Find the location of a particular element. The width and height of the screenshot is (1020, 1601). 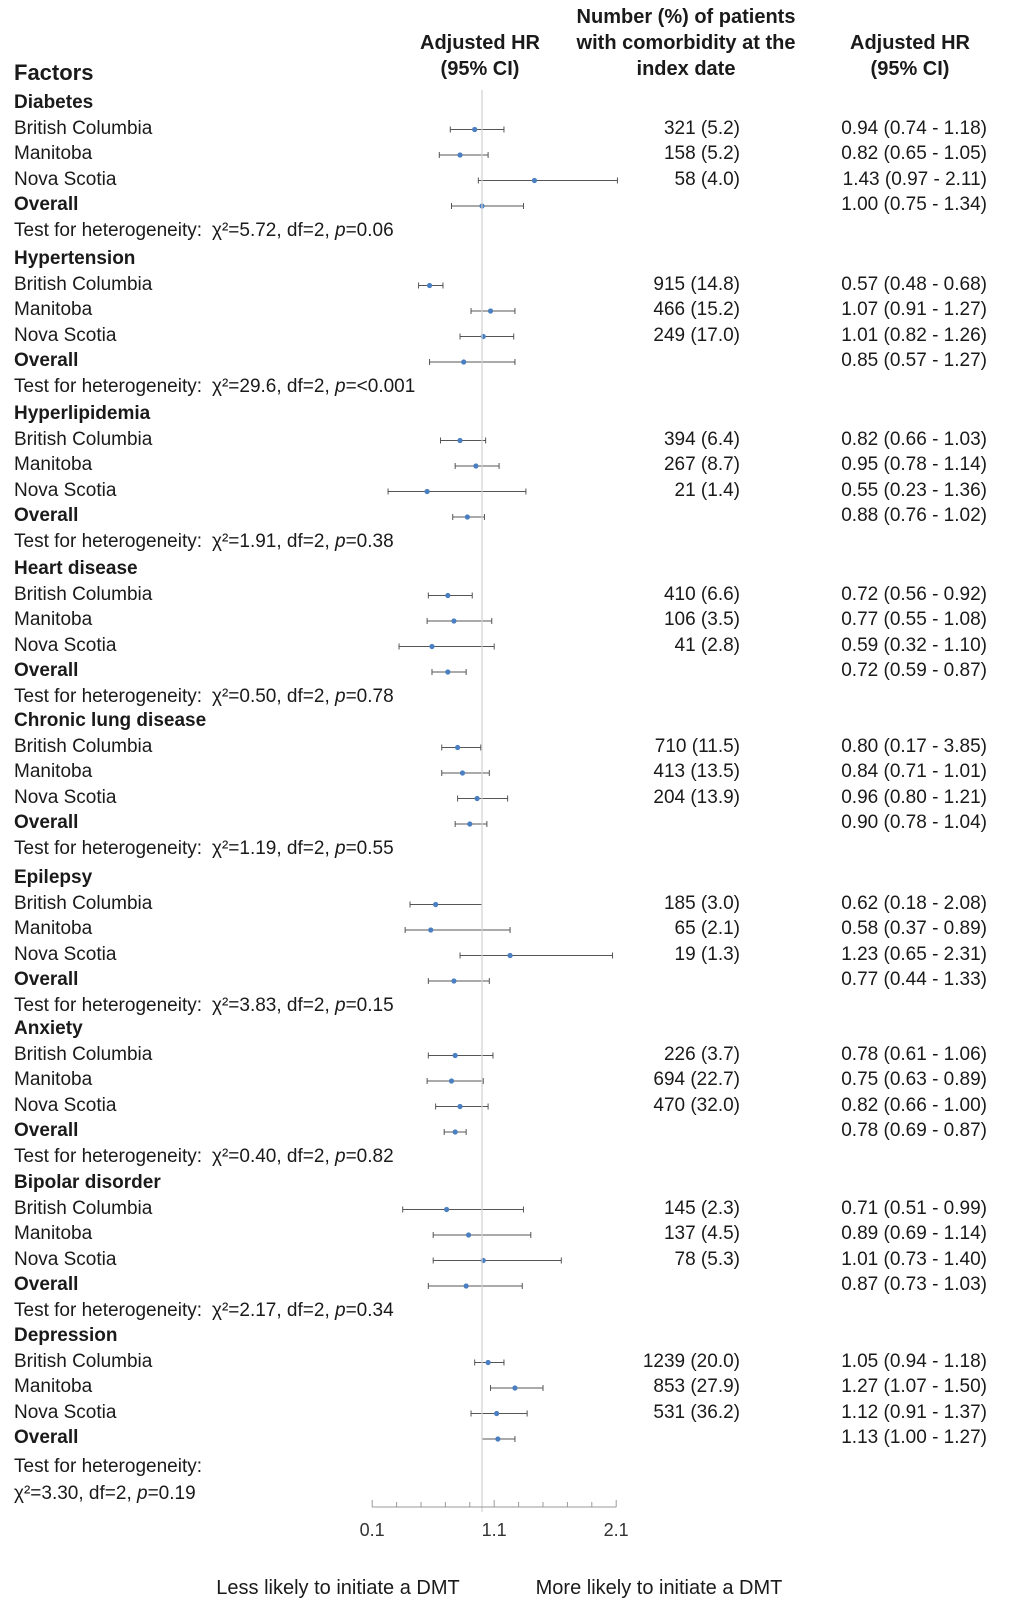

hr-ci-text: 0.78 (0.69 - 0.87) is located at coordinates (914, 1130).